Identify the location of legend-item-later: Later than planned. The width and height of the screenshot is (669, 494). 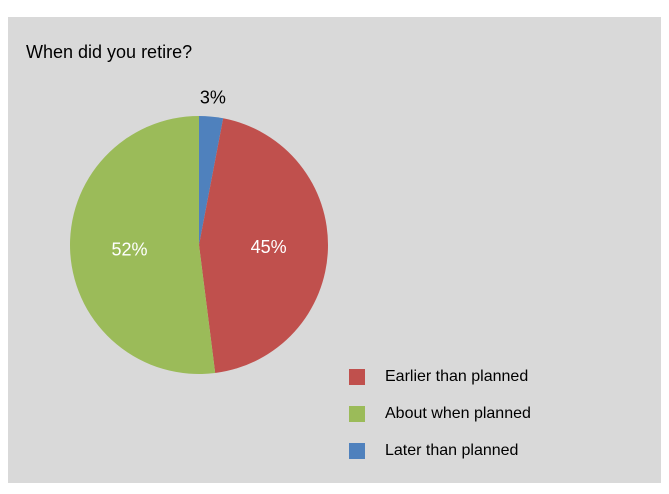
(440, 450).